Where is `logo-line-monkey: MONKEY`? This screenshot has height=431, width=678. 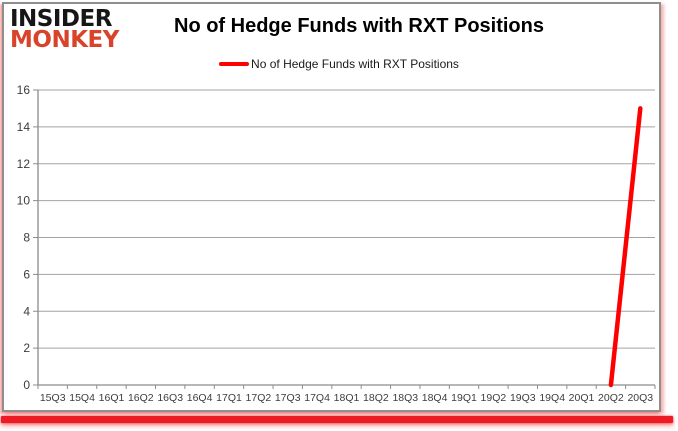 logo-line-monkey: MONKEY is located at coordinates (64, 40).